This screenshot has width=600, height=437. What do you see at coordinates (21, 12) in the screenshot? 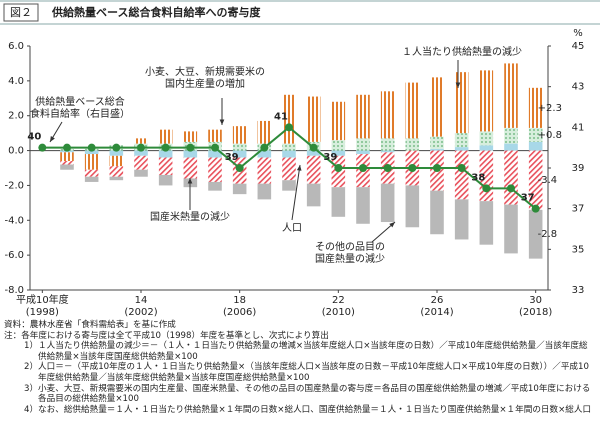
I see `figure-label-box` at bounding box center [21, 12].